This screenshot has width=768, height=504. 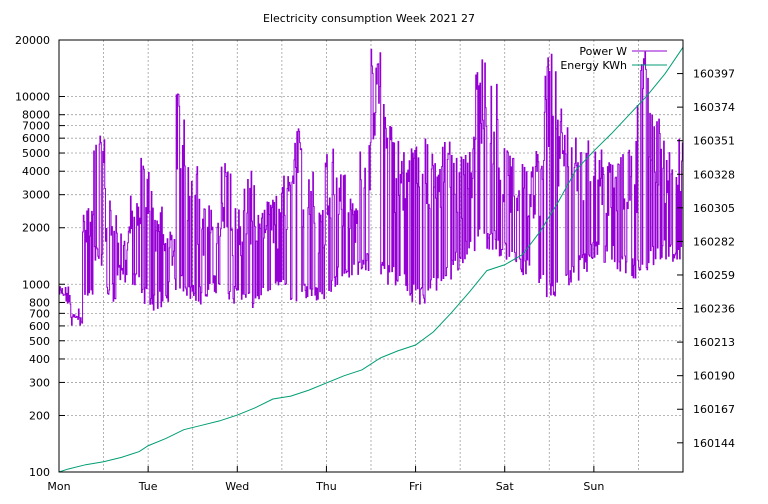 I want to click on y-left-tick-label: 100, so click(x=39, y=472).